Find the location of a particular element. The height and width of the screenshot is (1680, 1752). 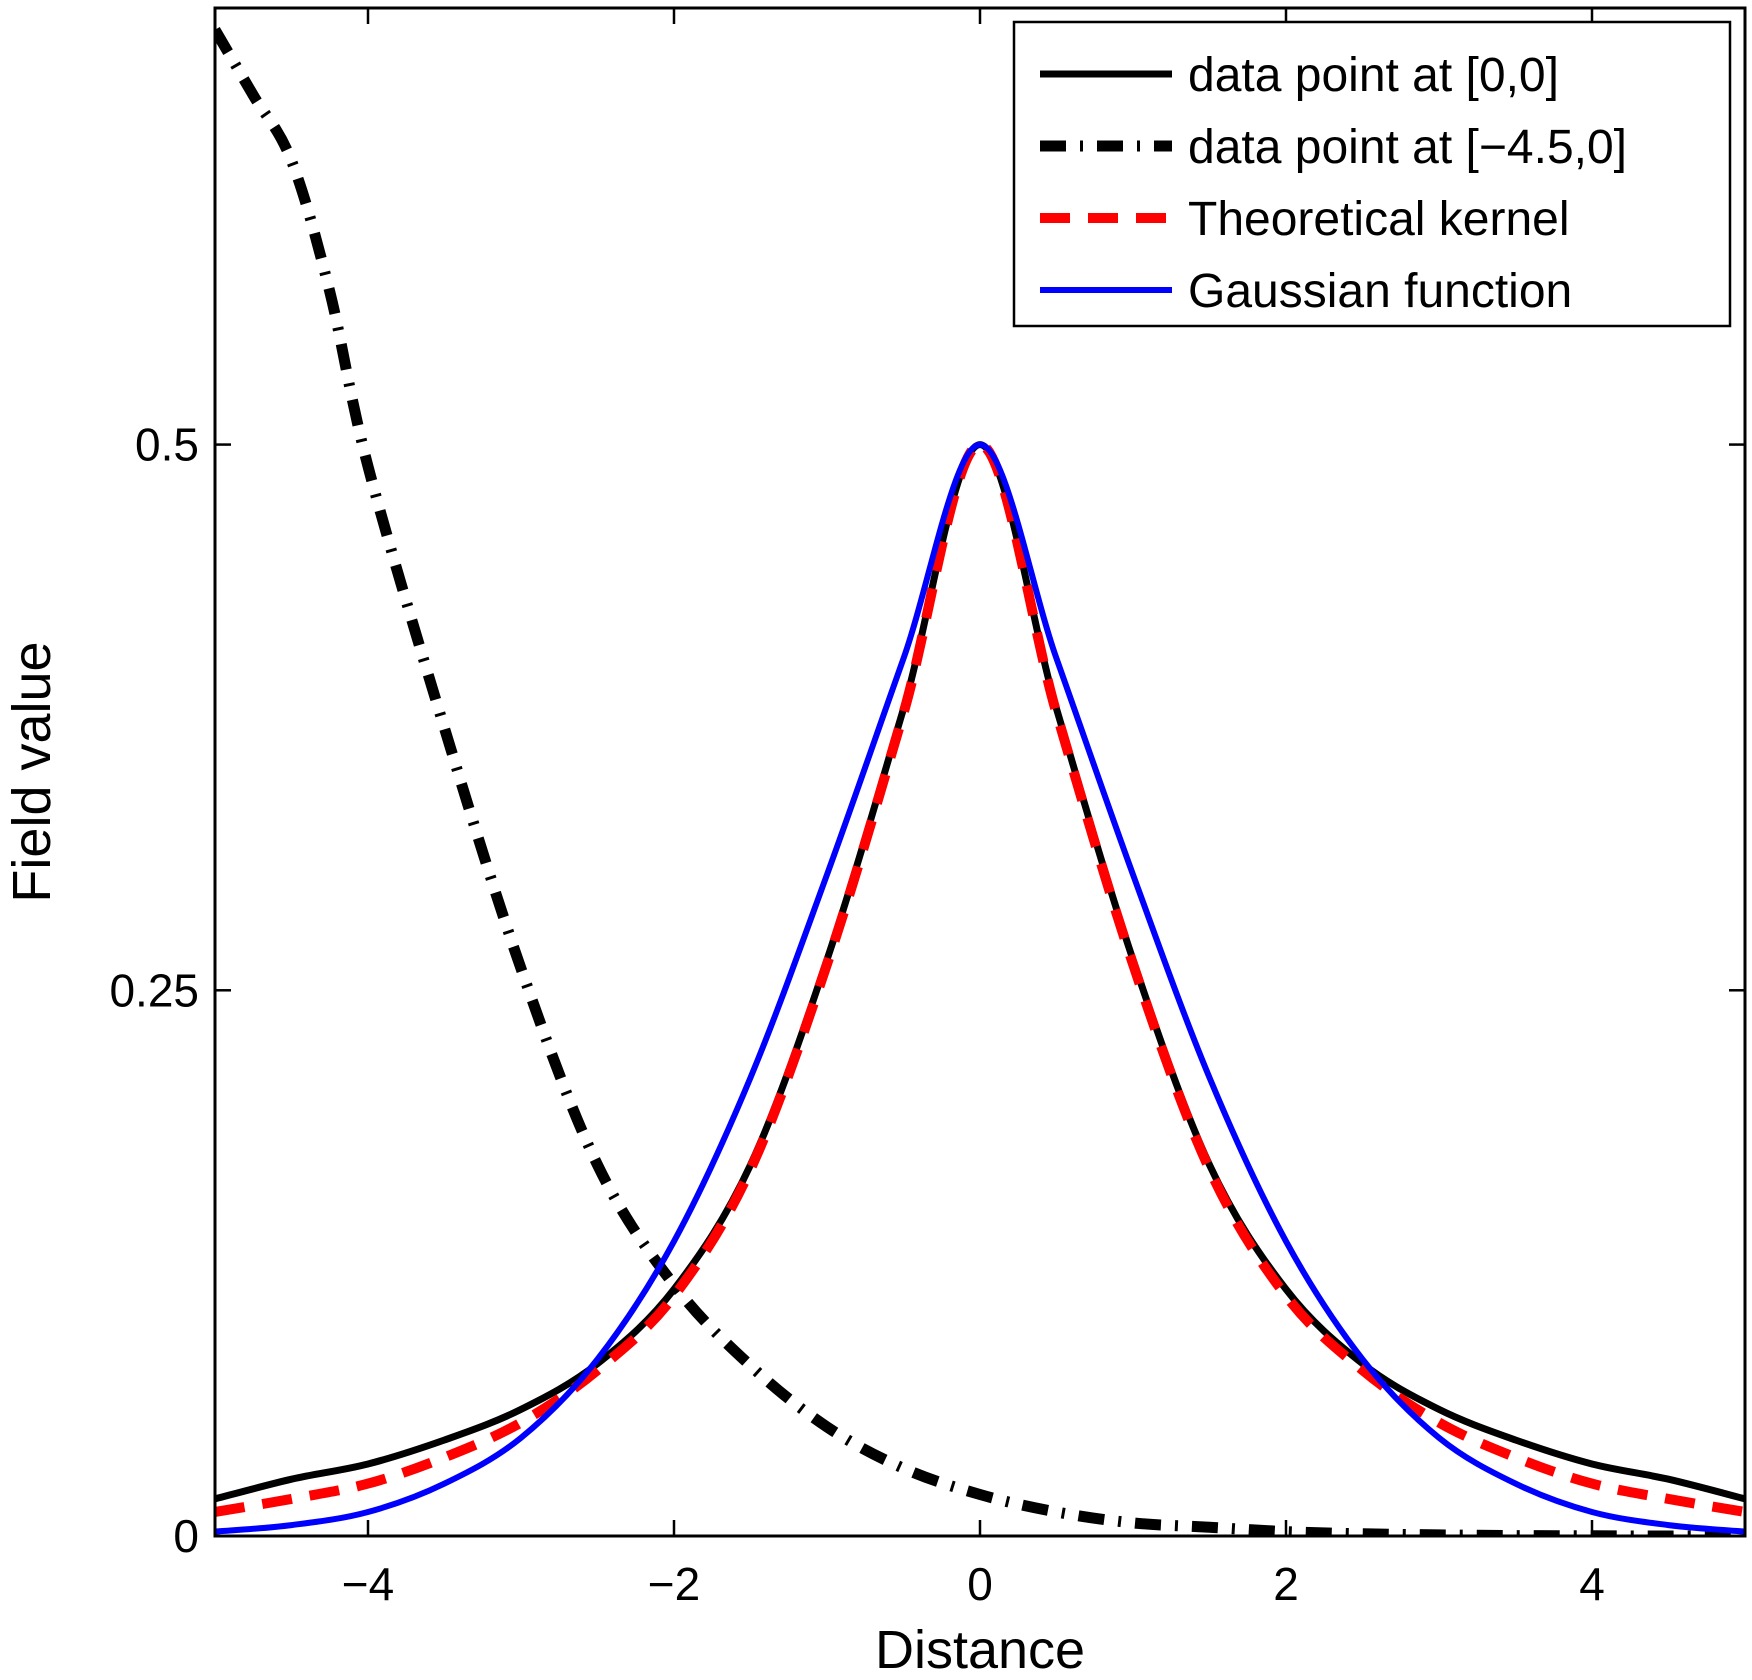

x-tick-label: 4 is located at coordinates (1592, 1584).